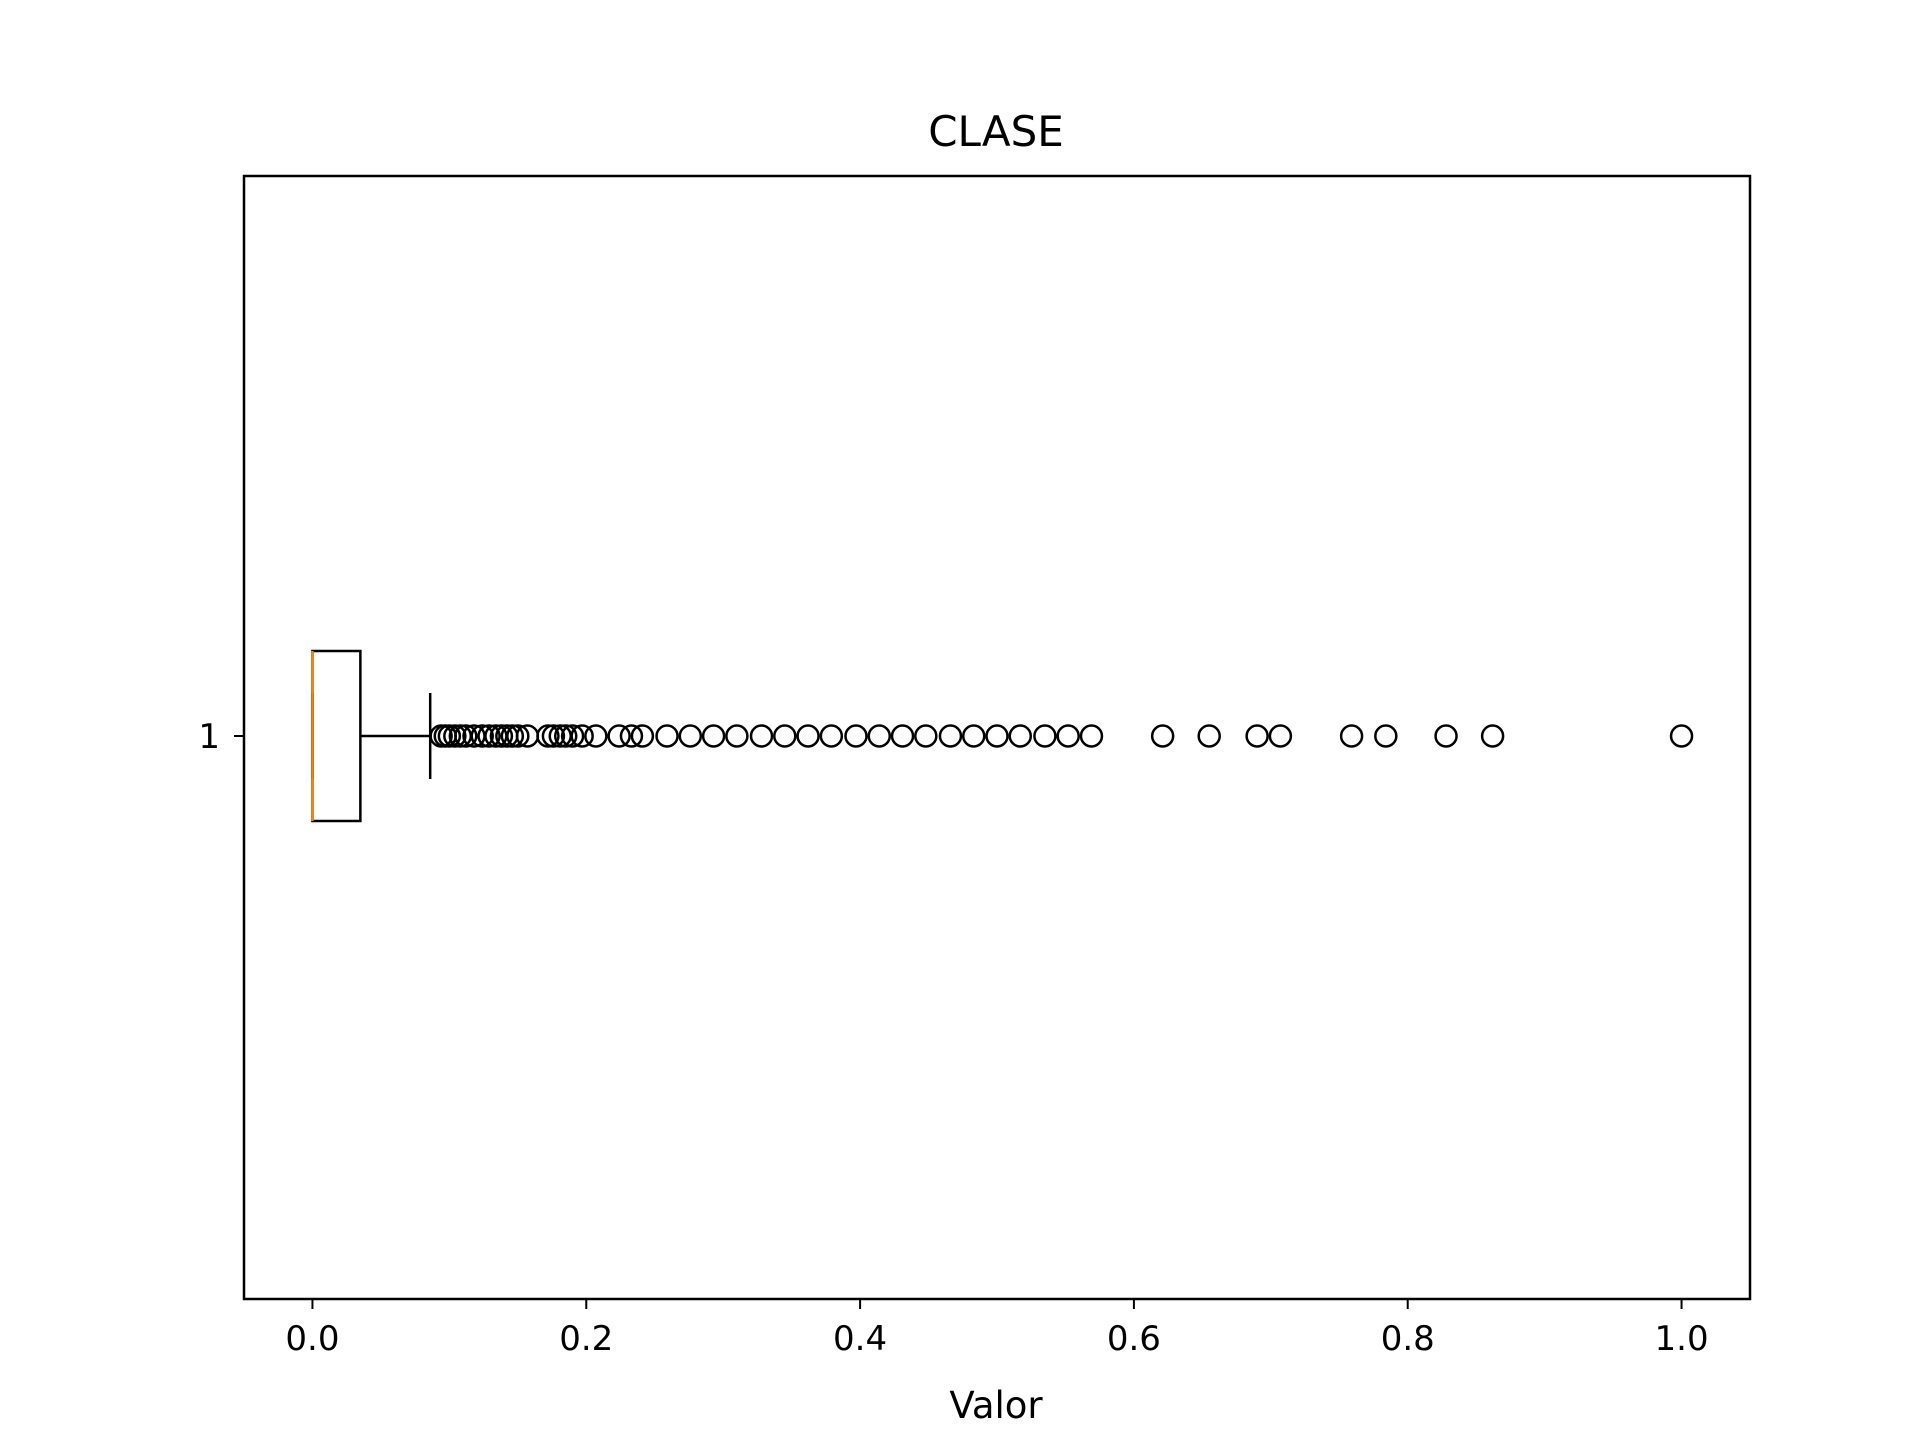 This screenshot has height=1440, width=1920. Describe the element at coordinates (312, 1339) in the screenshot. I see `x-tick-label: 0.0` at that location.